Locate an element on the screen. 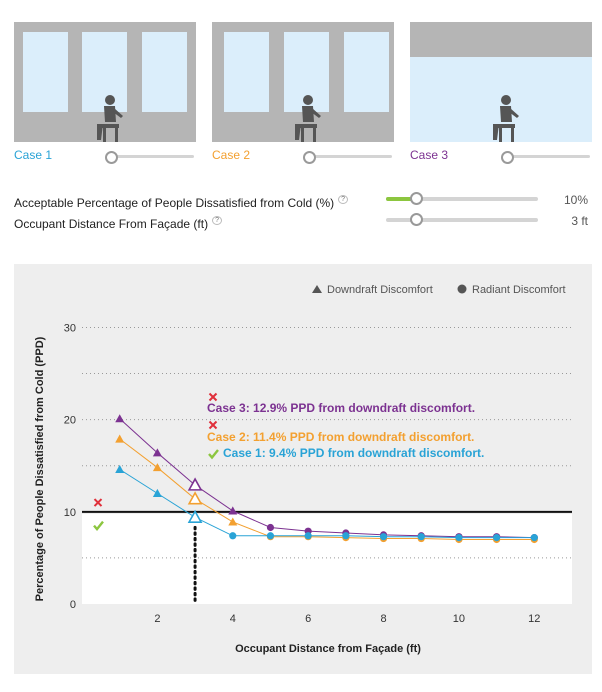 The width and height of the screenshot is (602, 692). x-tick-label: 2 is located at coordinates (157, 619).